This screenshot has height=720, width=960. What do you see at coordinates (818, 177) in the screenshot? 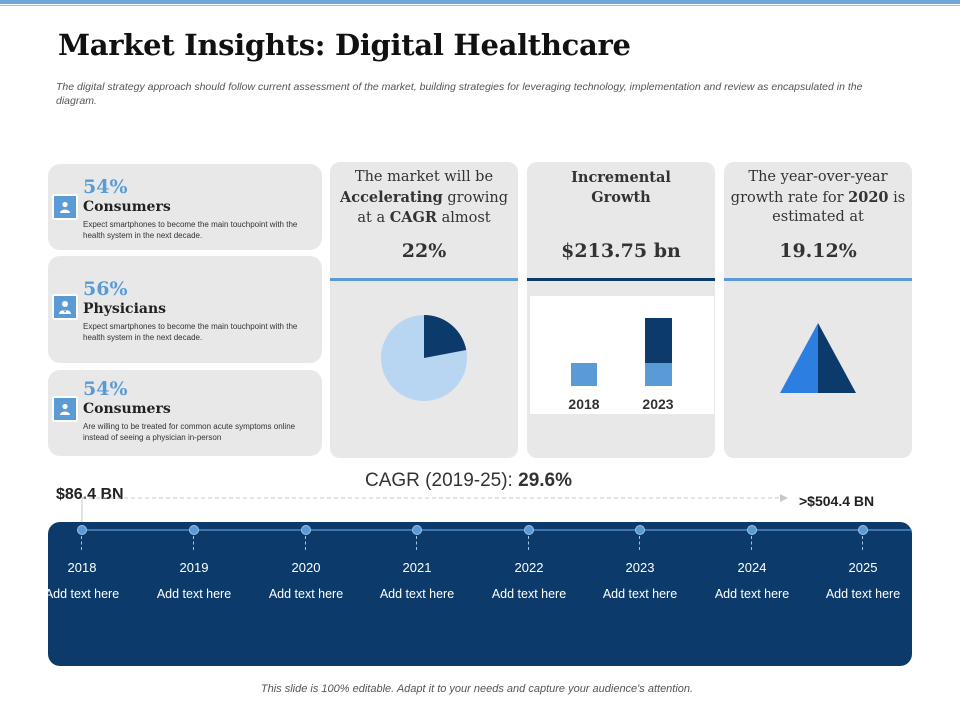
I see `panel-text-line: The year-over-year` at bounding box center [818, 177].